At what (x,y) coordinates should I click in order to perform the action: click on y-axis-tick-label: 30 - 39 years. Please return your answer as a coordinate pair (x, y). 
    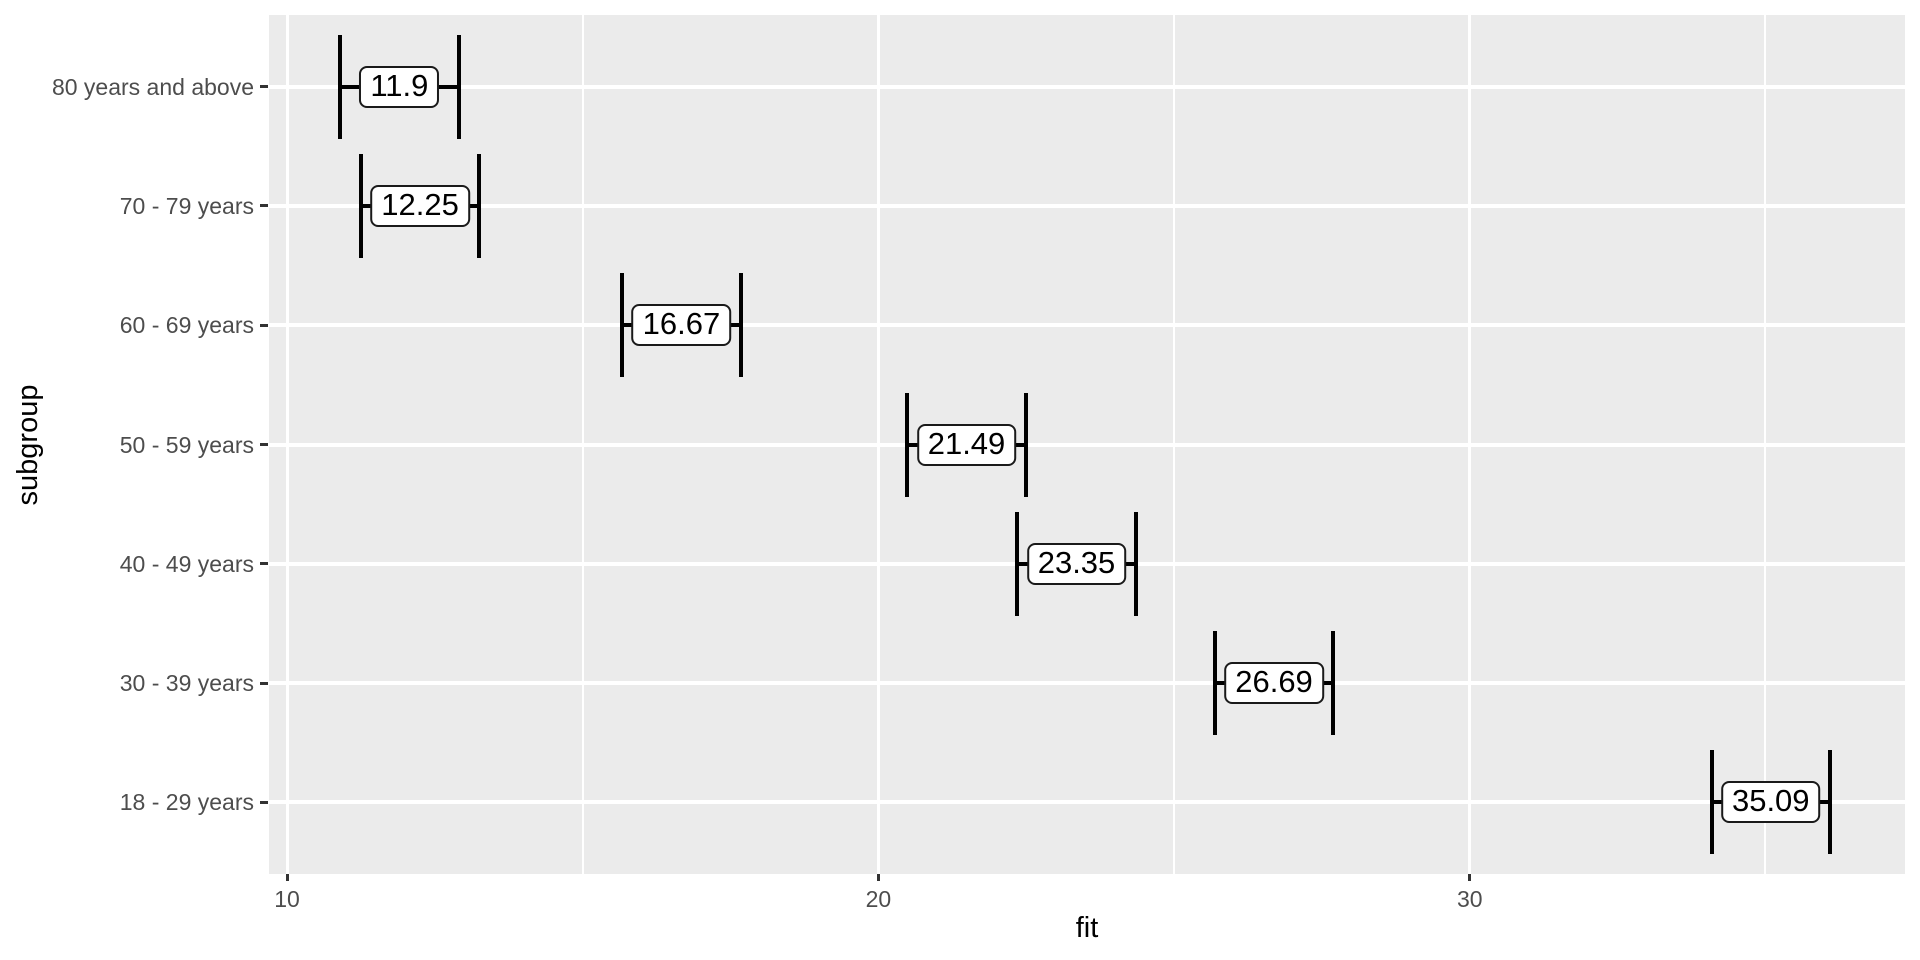
    Looking at the image, I should click on (186, 683).